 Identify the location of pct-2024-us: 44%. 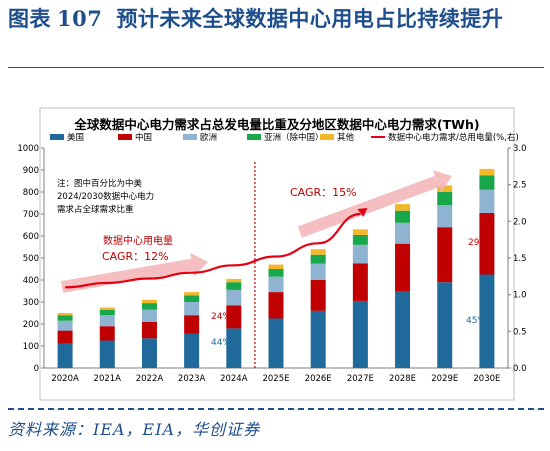
(221, 343).